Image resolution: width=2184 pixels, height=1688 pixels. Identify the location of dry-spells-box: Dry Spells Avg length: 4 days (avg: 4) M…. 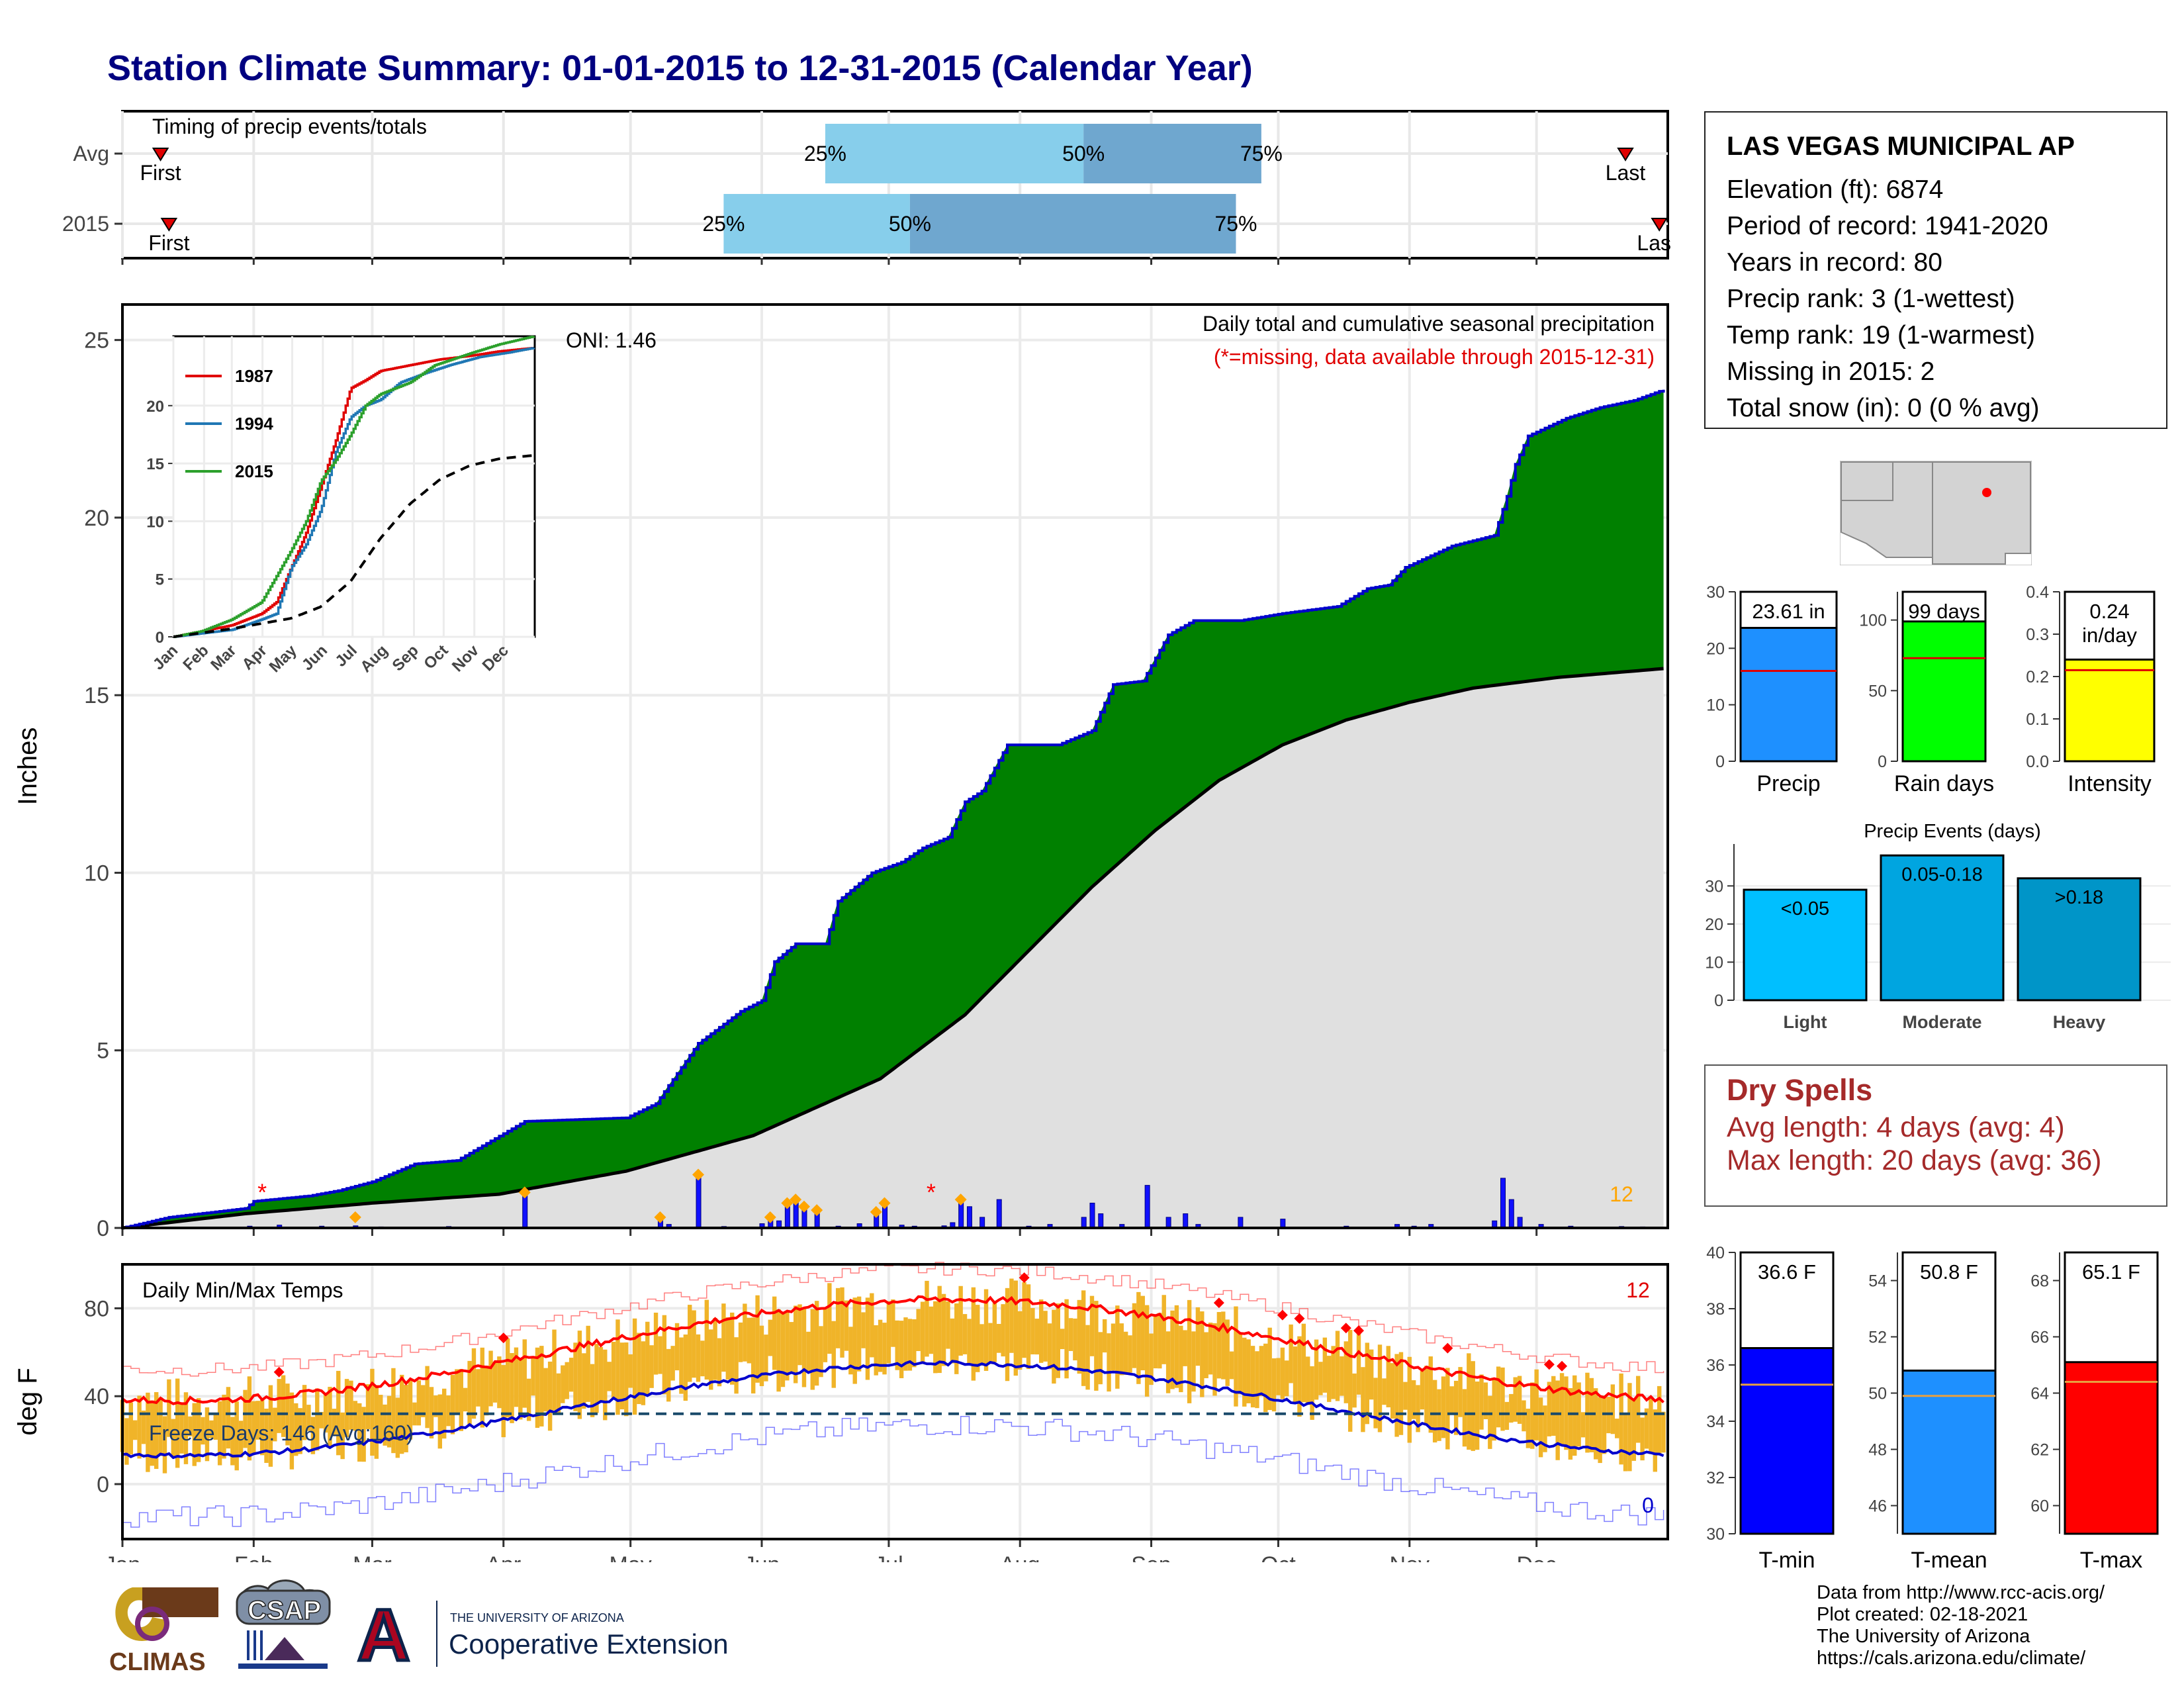
(1935, 1135).